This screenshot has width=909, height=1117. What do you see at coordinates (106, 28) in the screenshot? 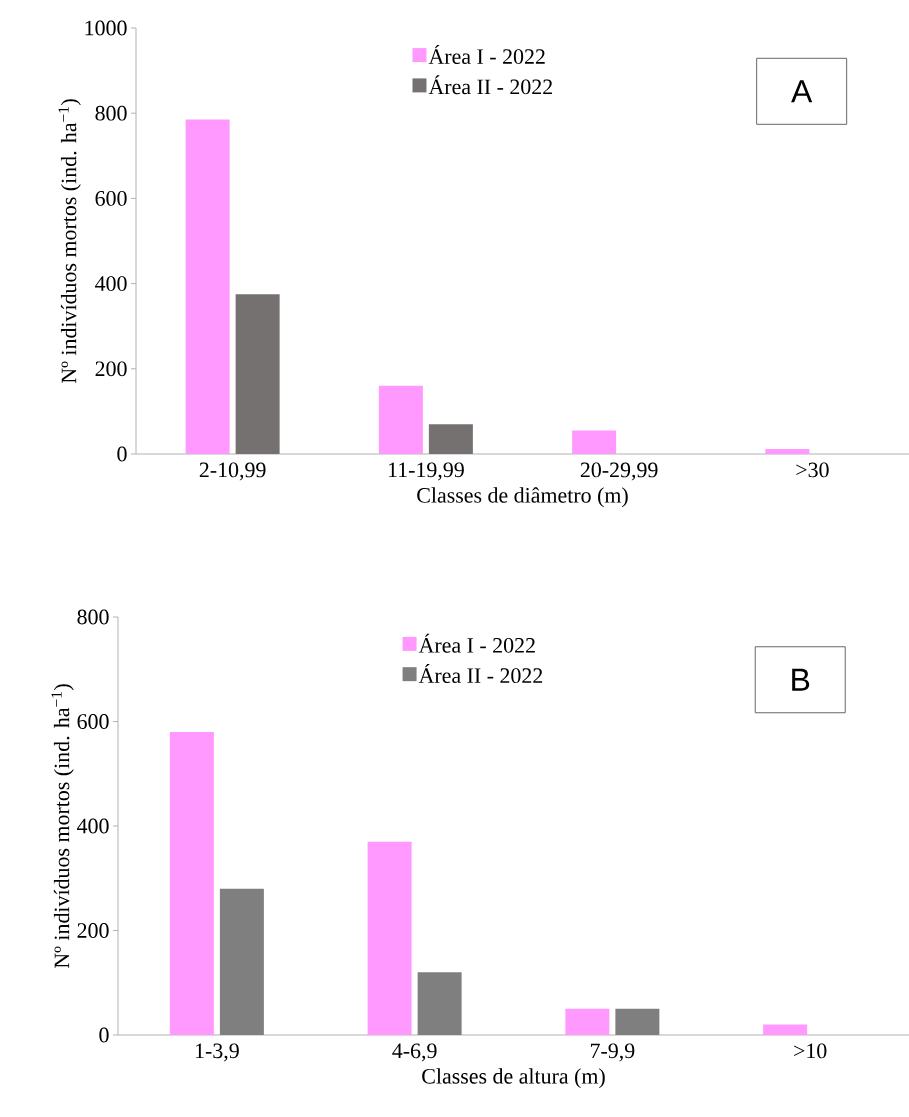
I see `y-tick-label: 1000` at bounding box center [106, 28].